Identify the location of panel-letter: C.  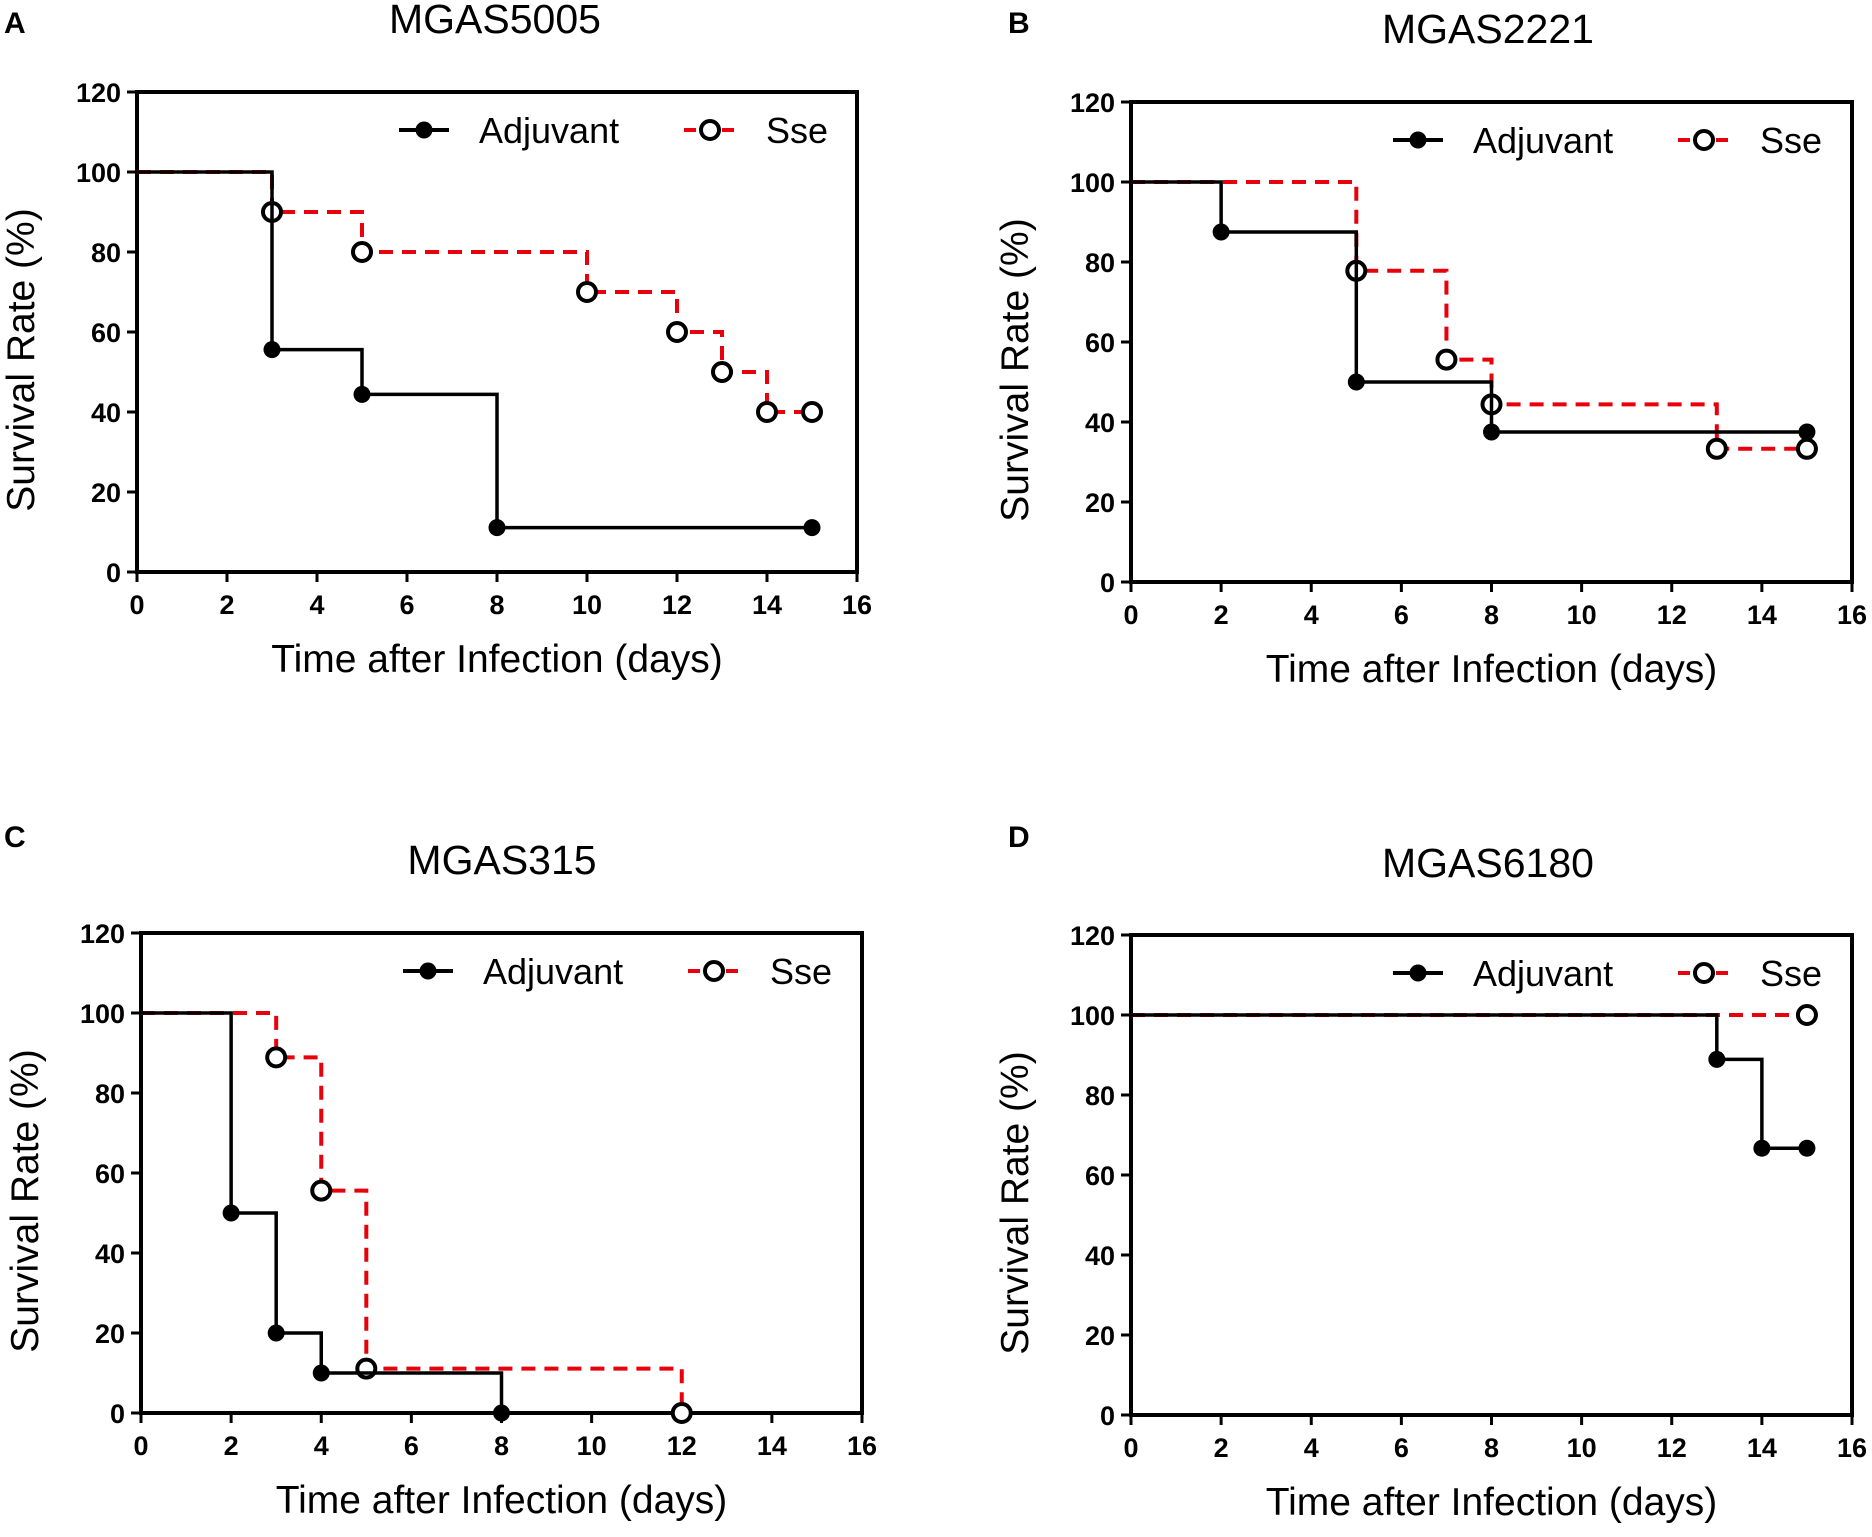
(15, 837).